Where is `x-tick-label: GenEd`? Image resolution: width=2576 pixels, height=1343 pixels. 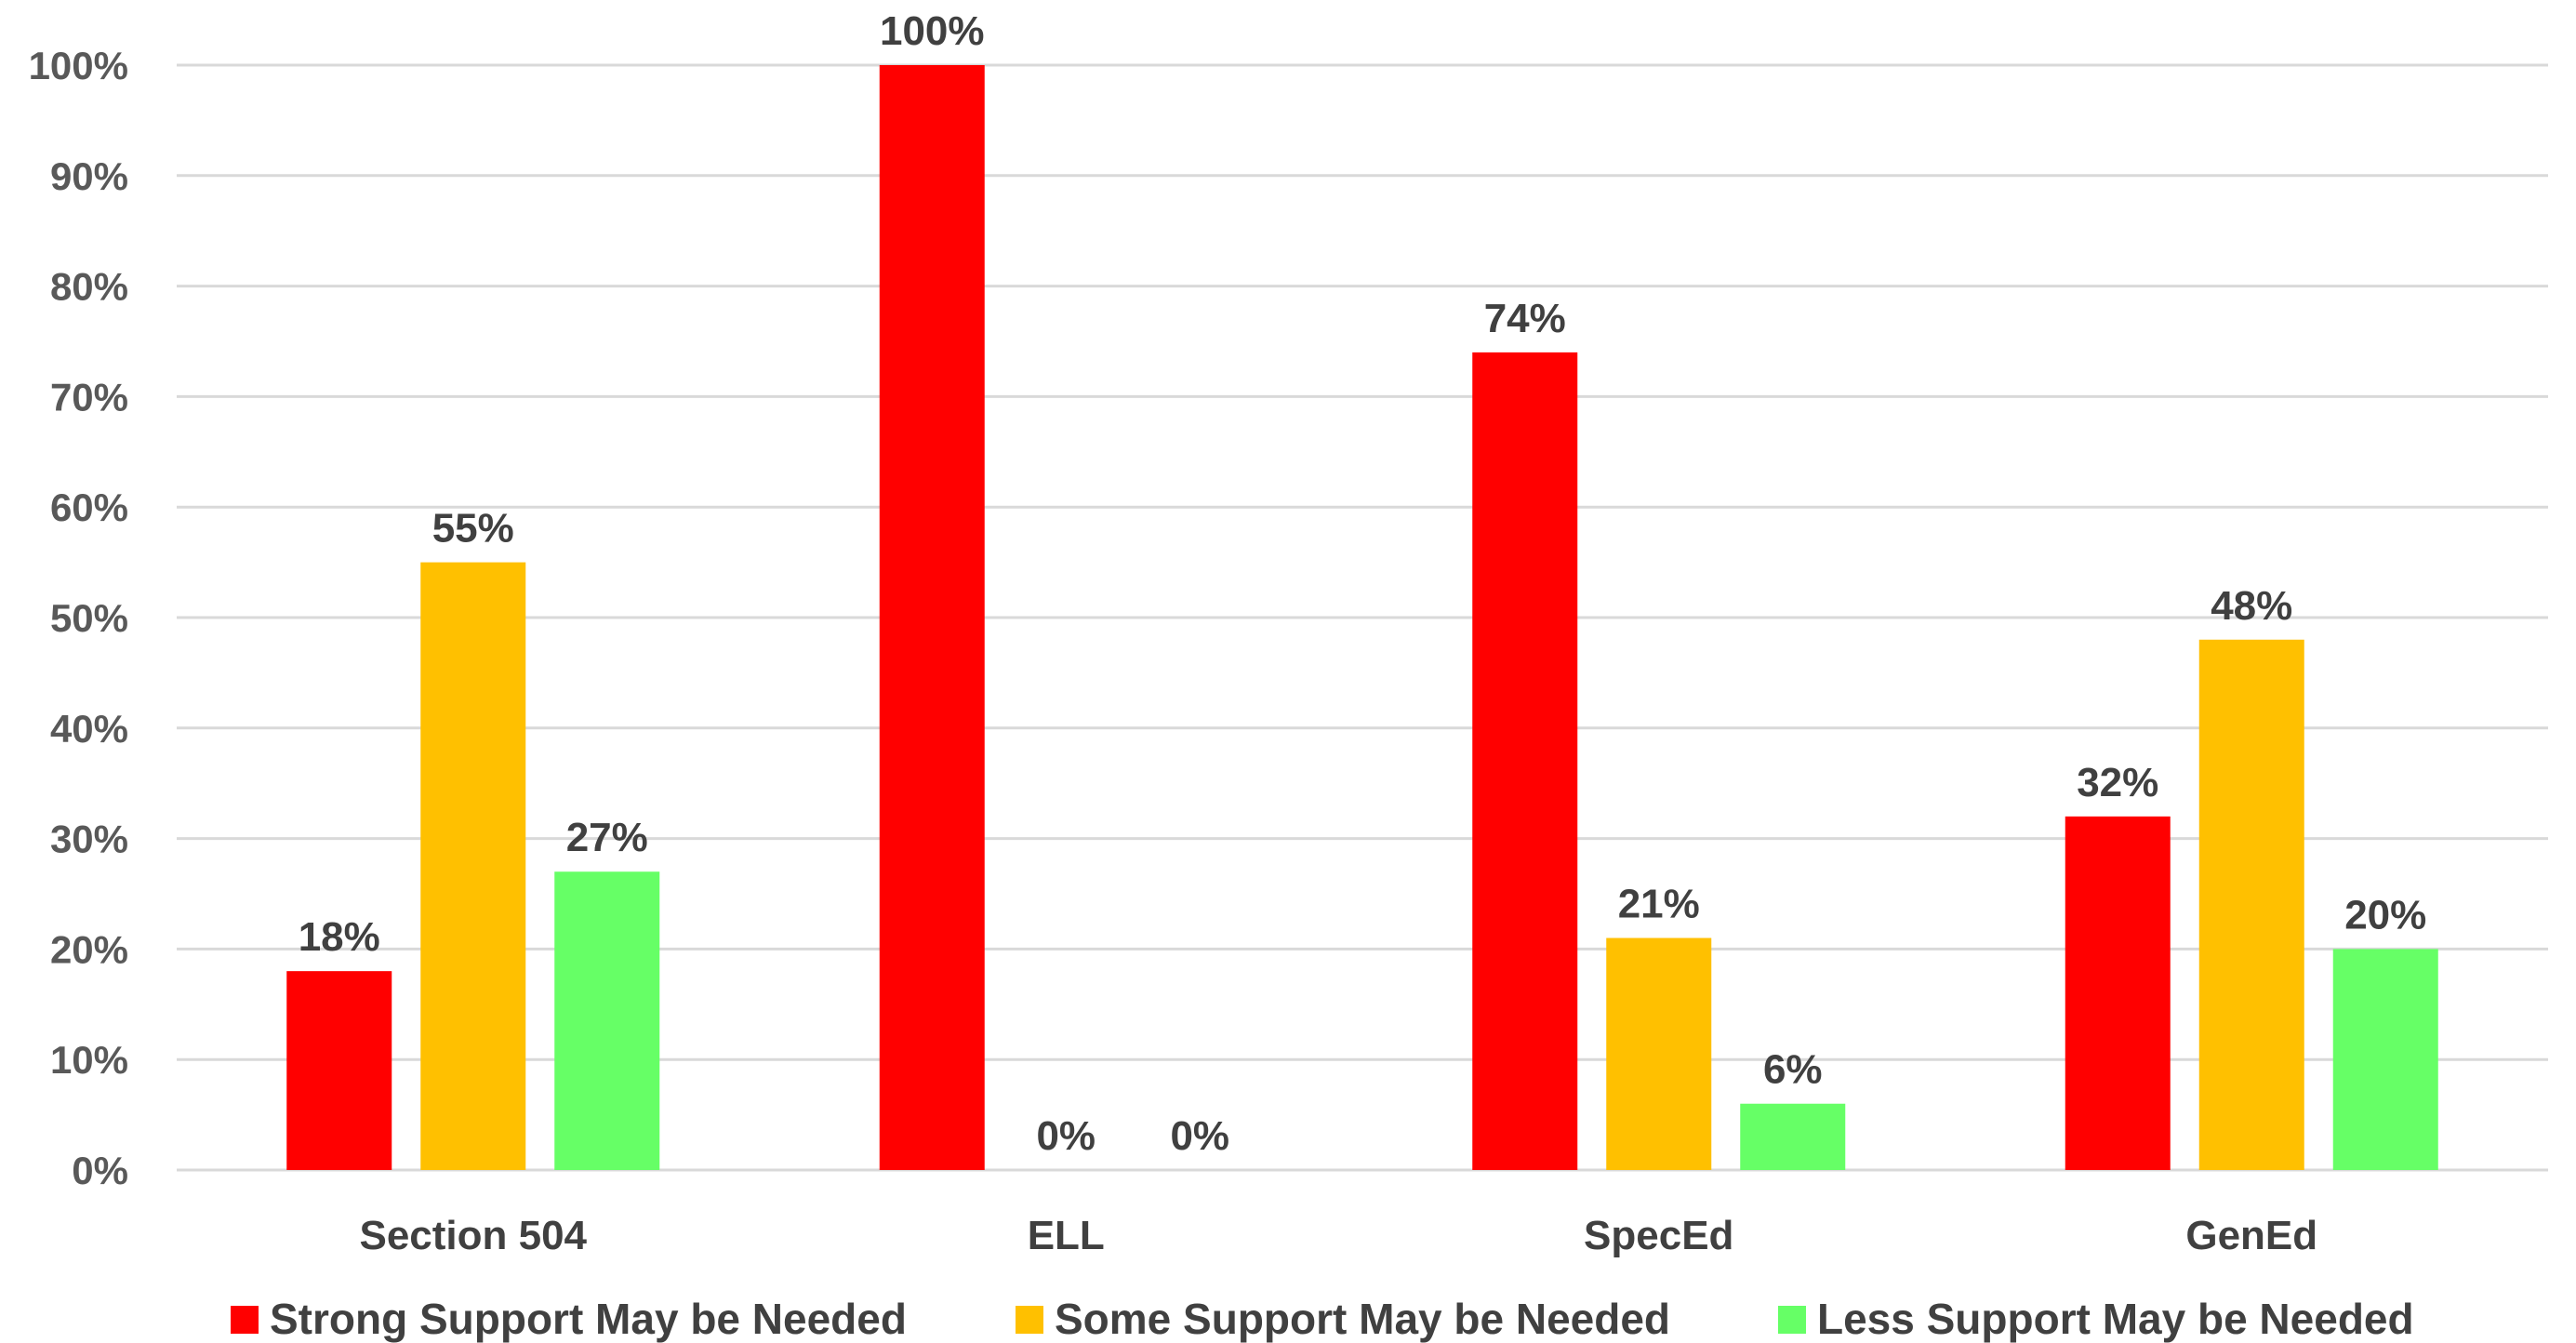 x-tick-label: GenEd is located at coordinates (2251, 1235).